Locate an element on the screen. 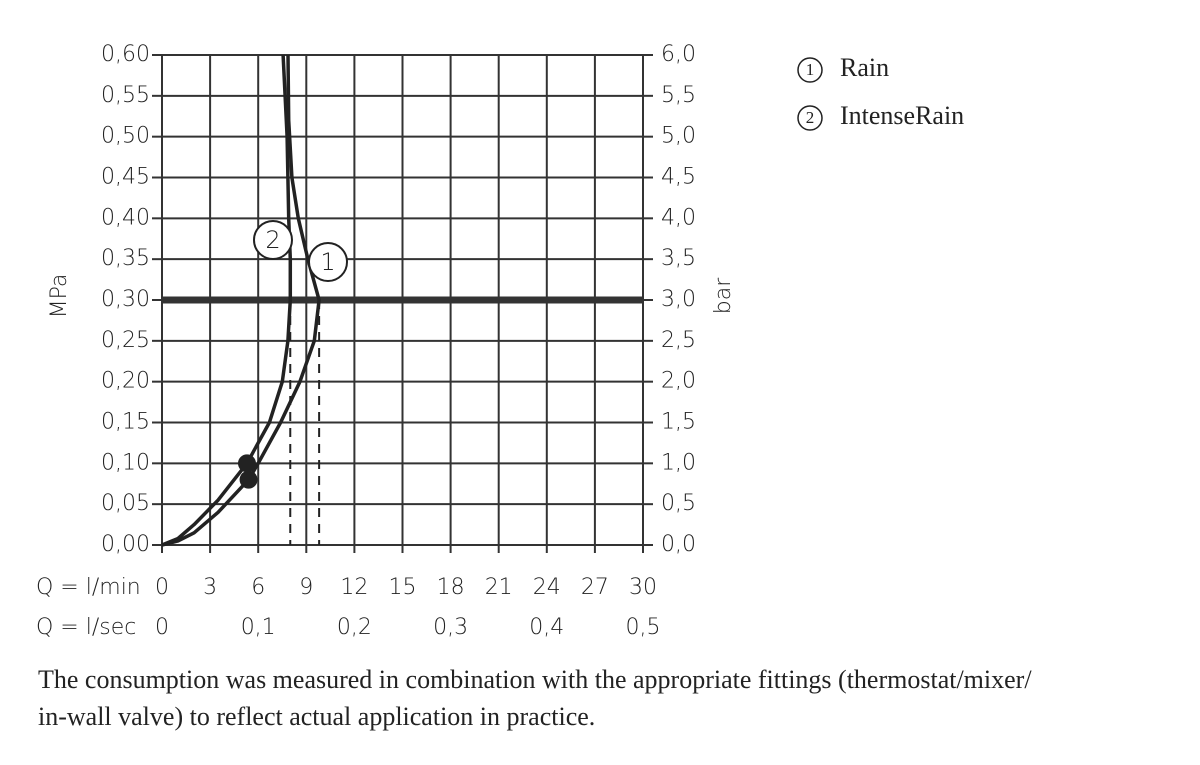  y-tick-label: 0,25 is located at coordinates (125, 340).